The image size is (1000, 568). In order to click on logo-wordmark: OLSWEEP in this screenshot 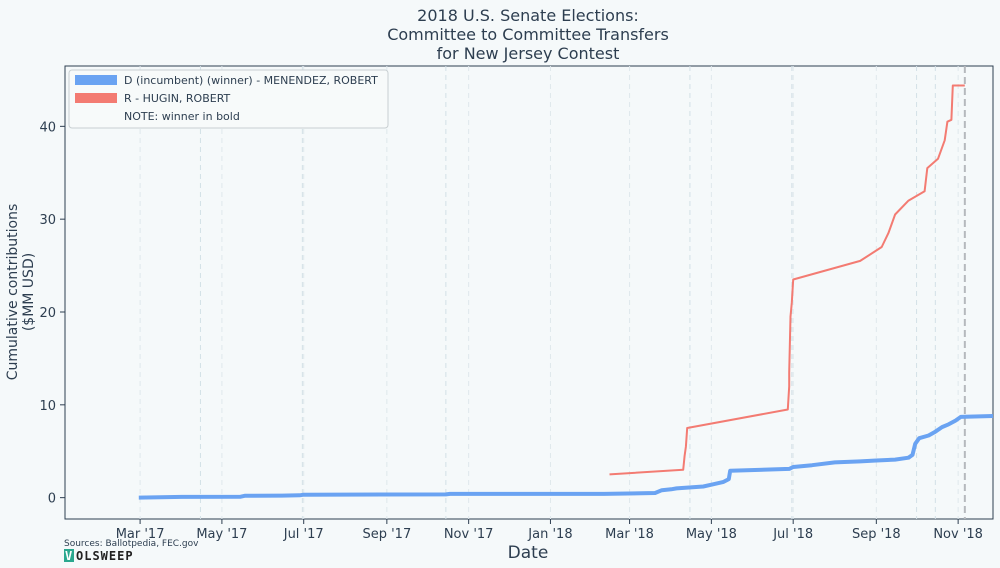, I will do `click(105, 556)`.